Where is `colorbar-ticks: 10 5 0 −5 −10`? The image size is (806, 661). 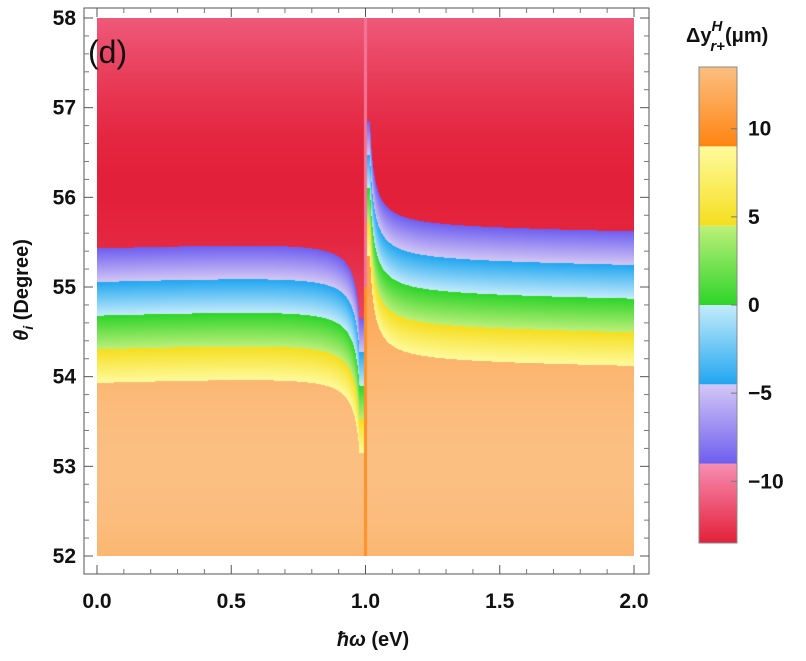
colorbar-ticks: 10 5 0 −5 −10 is located at coordinates (757, 305).